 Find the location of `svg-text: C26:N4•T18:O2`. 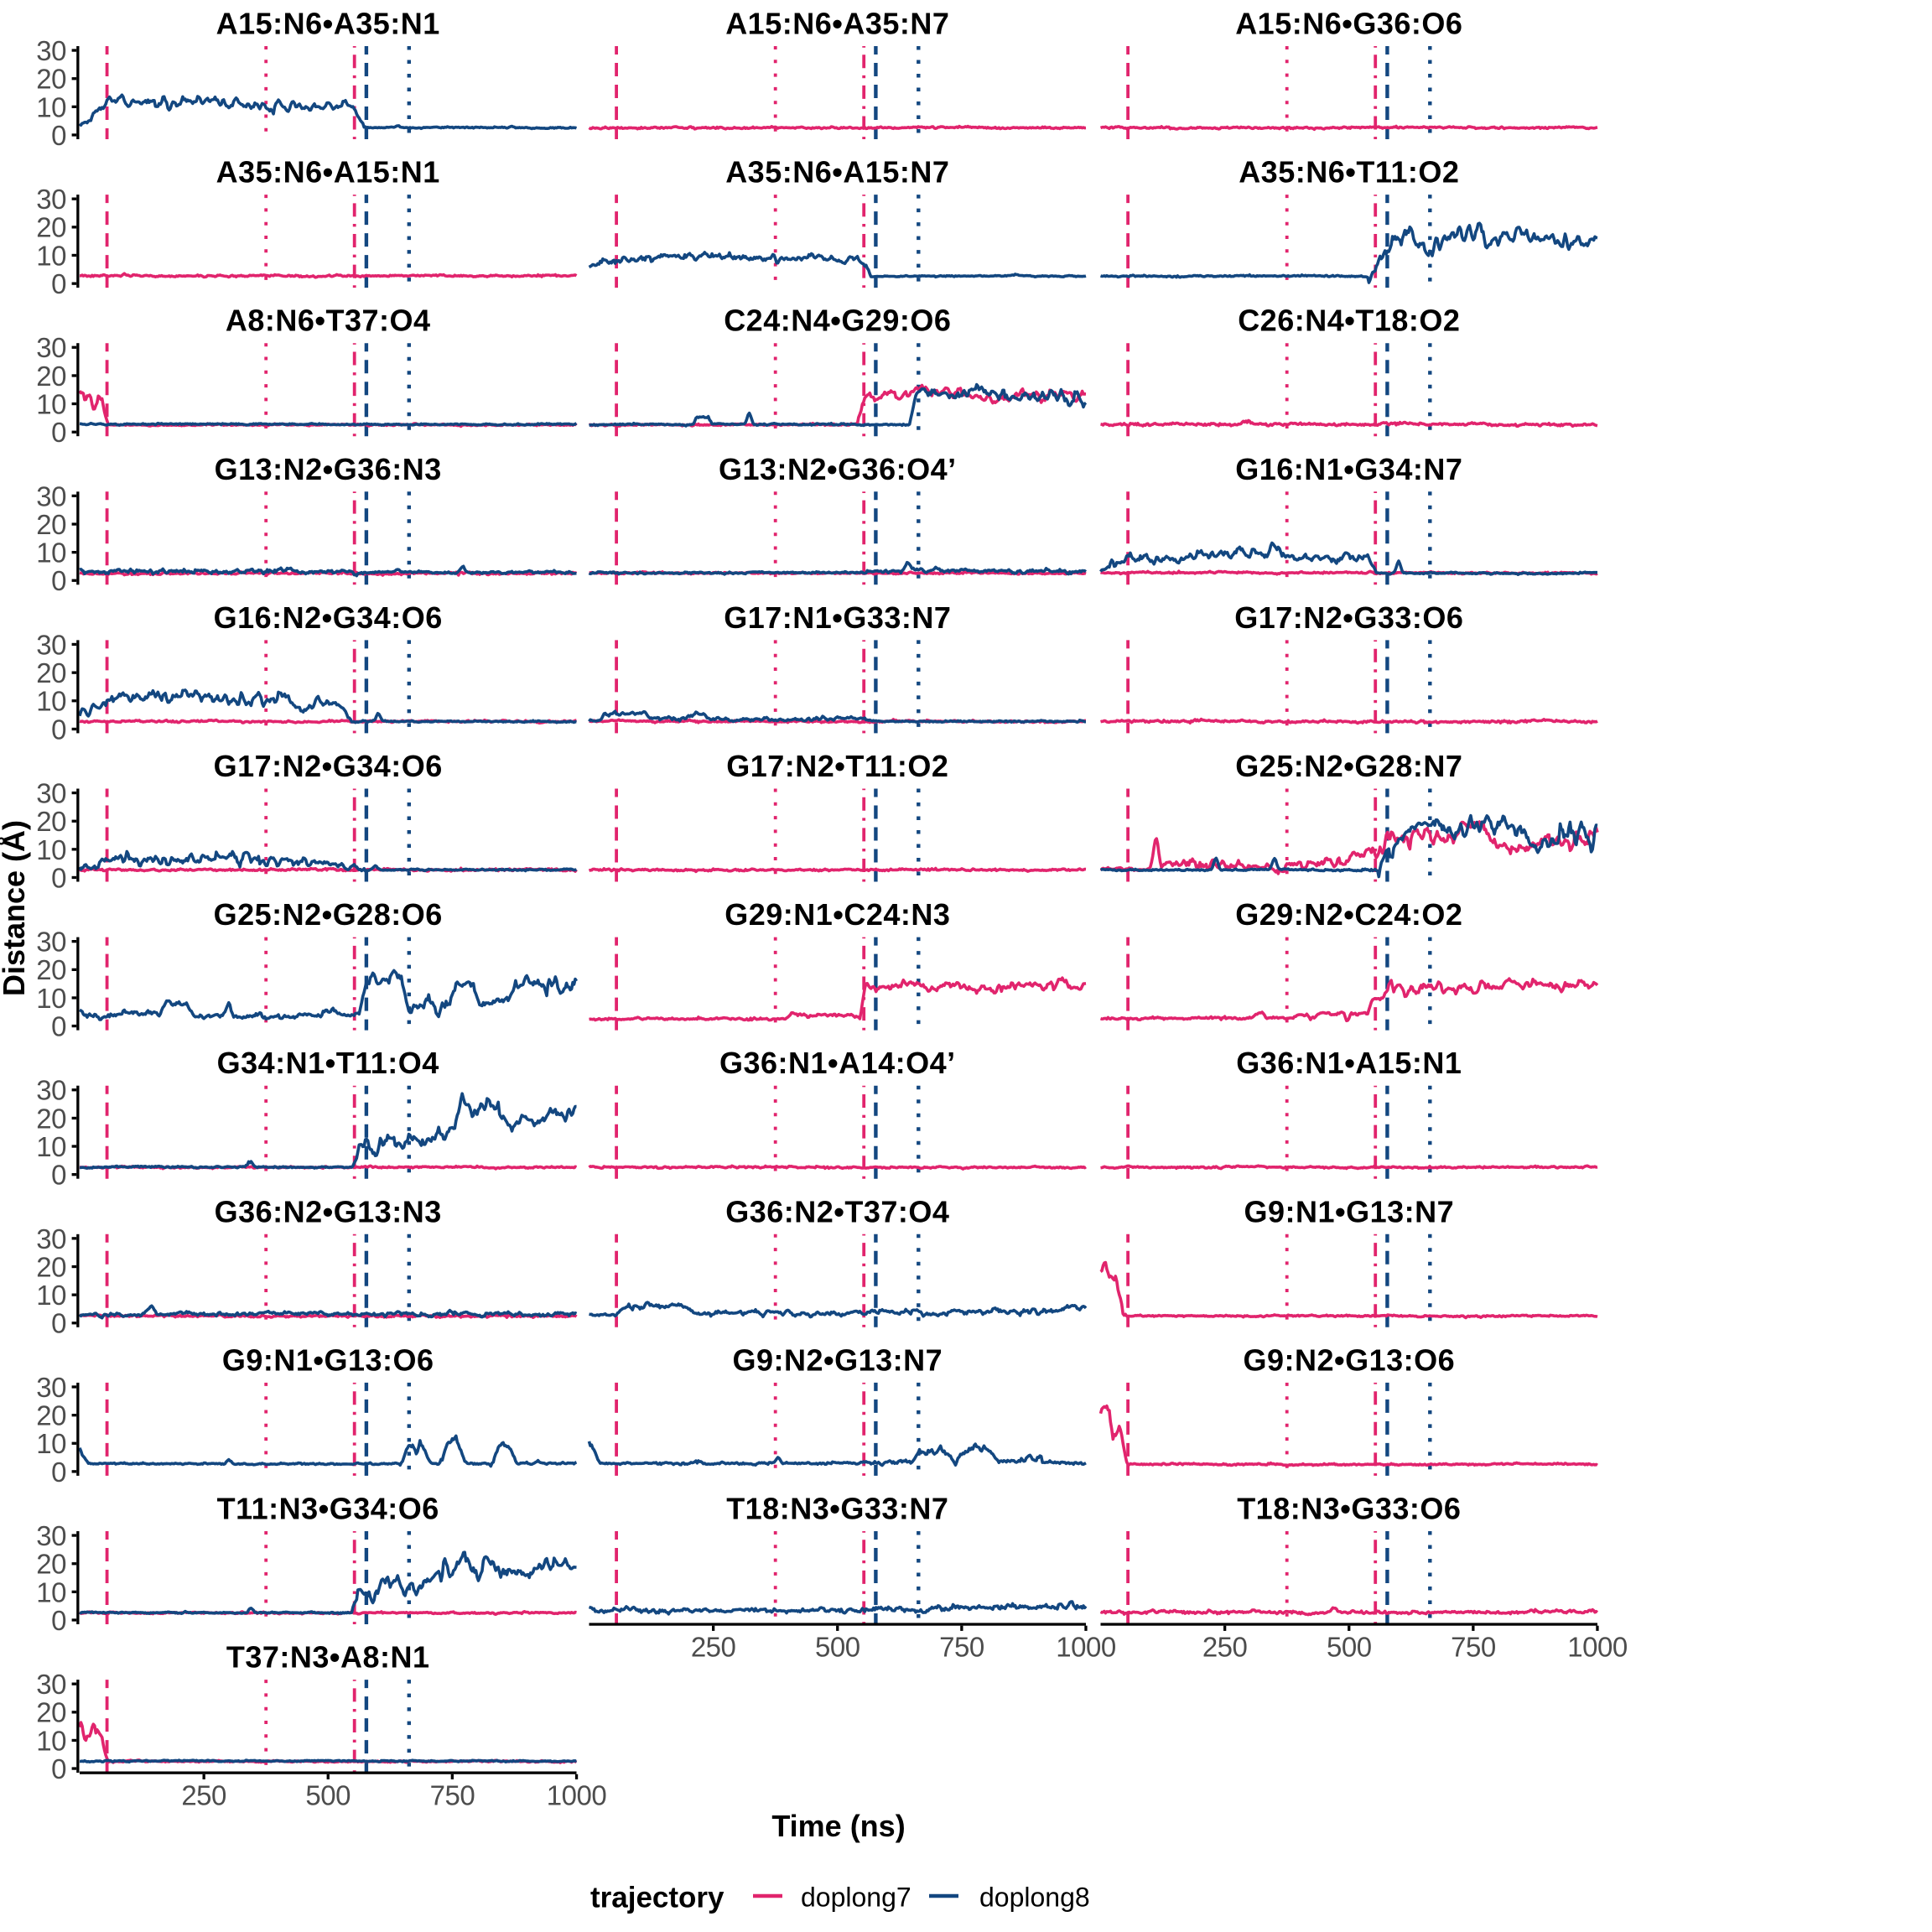

svg-text: C26:N4•T18:O2 is located at coordinates (1349, 321).